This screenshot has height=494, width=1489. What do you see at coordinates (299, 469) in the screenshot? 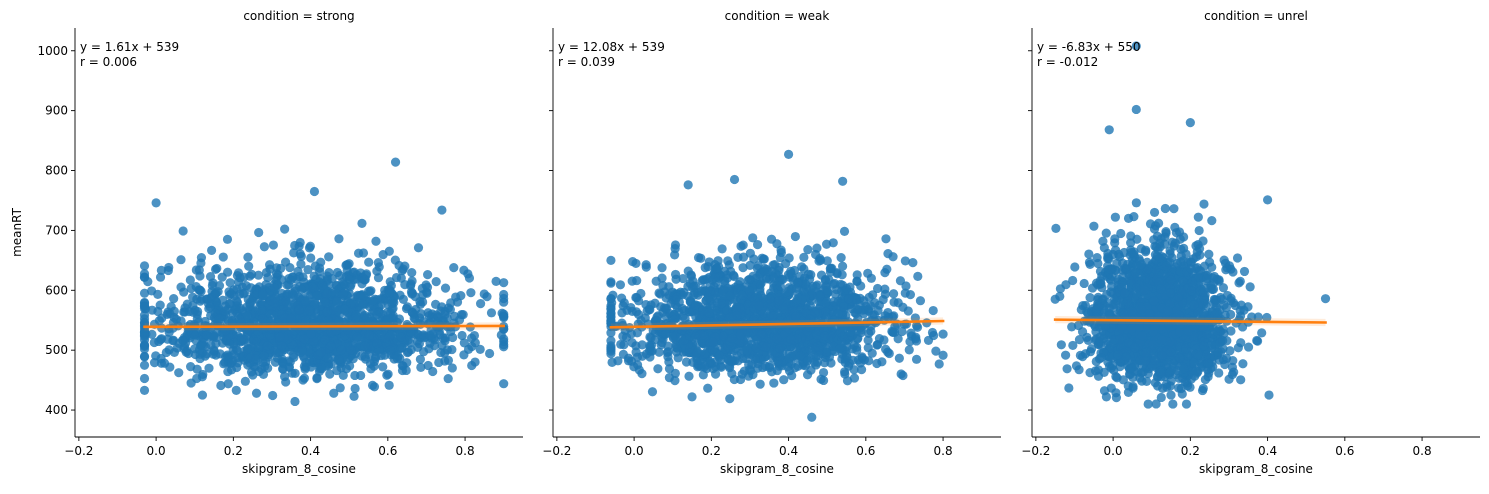
I see `x-axis-label: skipgram_8_cosine` at bounding box center [299, 469].